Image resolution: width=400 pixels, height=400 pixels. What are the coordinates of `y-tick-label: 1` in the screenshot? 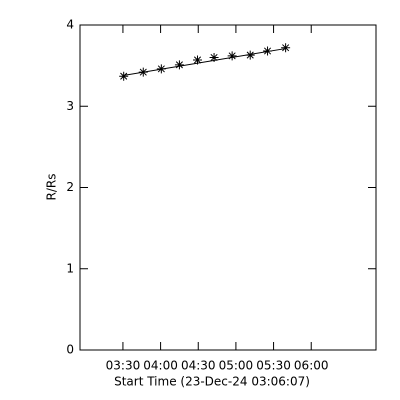 It's located at (70, 268).